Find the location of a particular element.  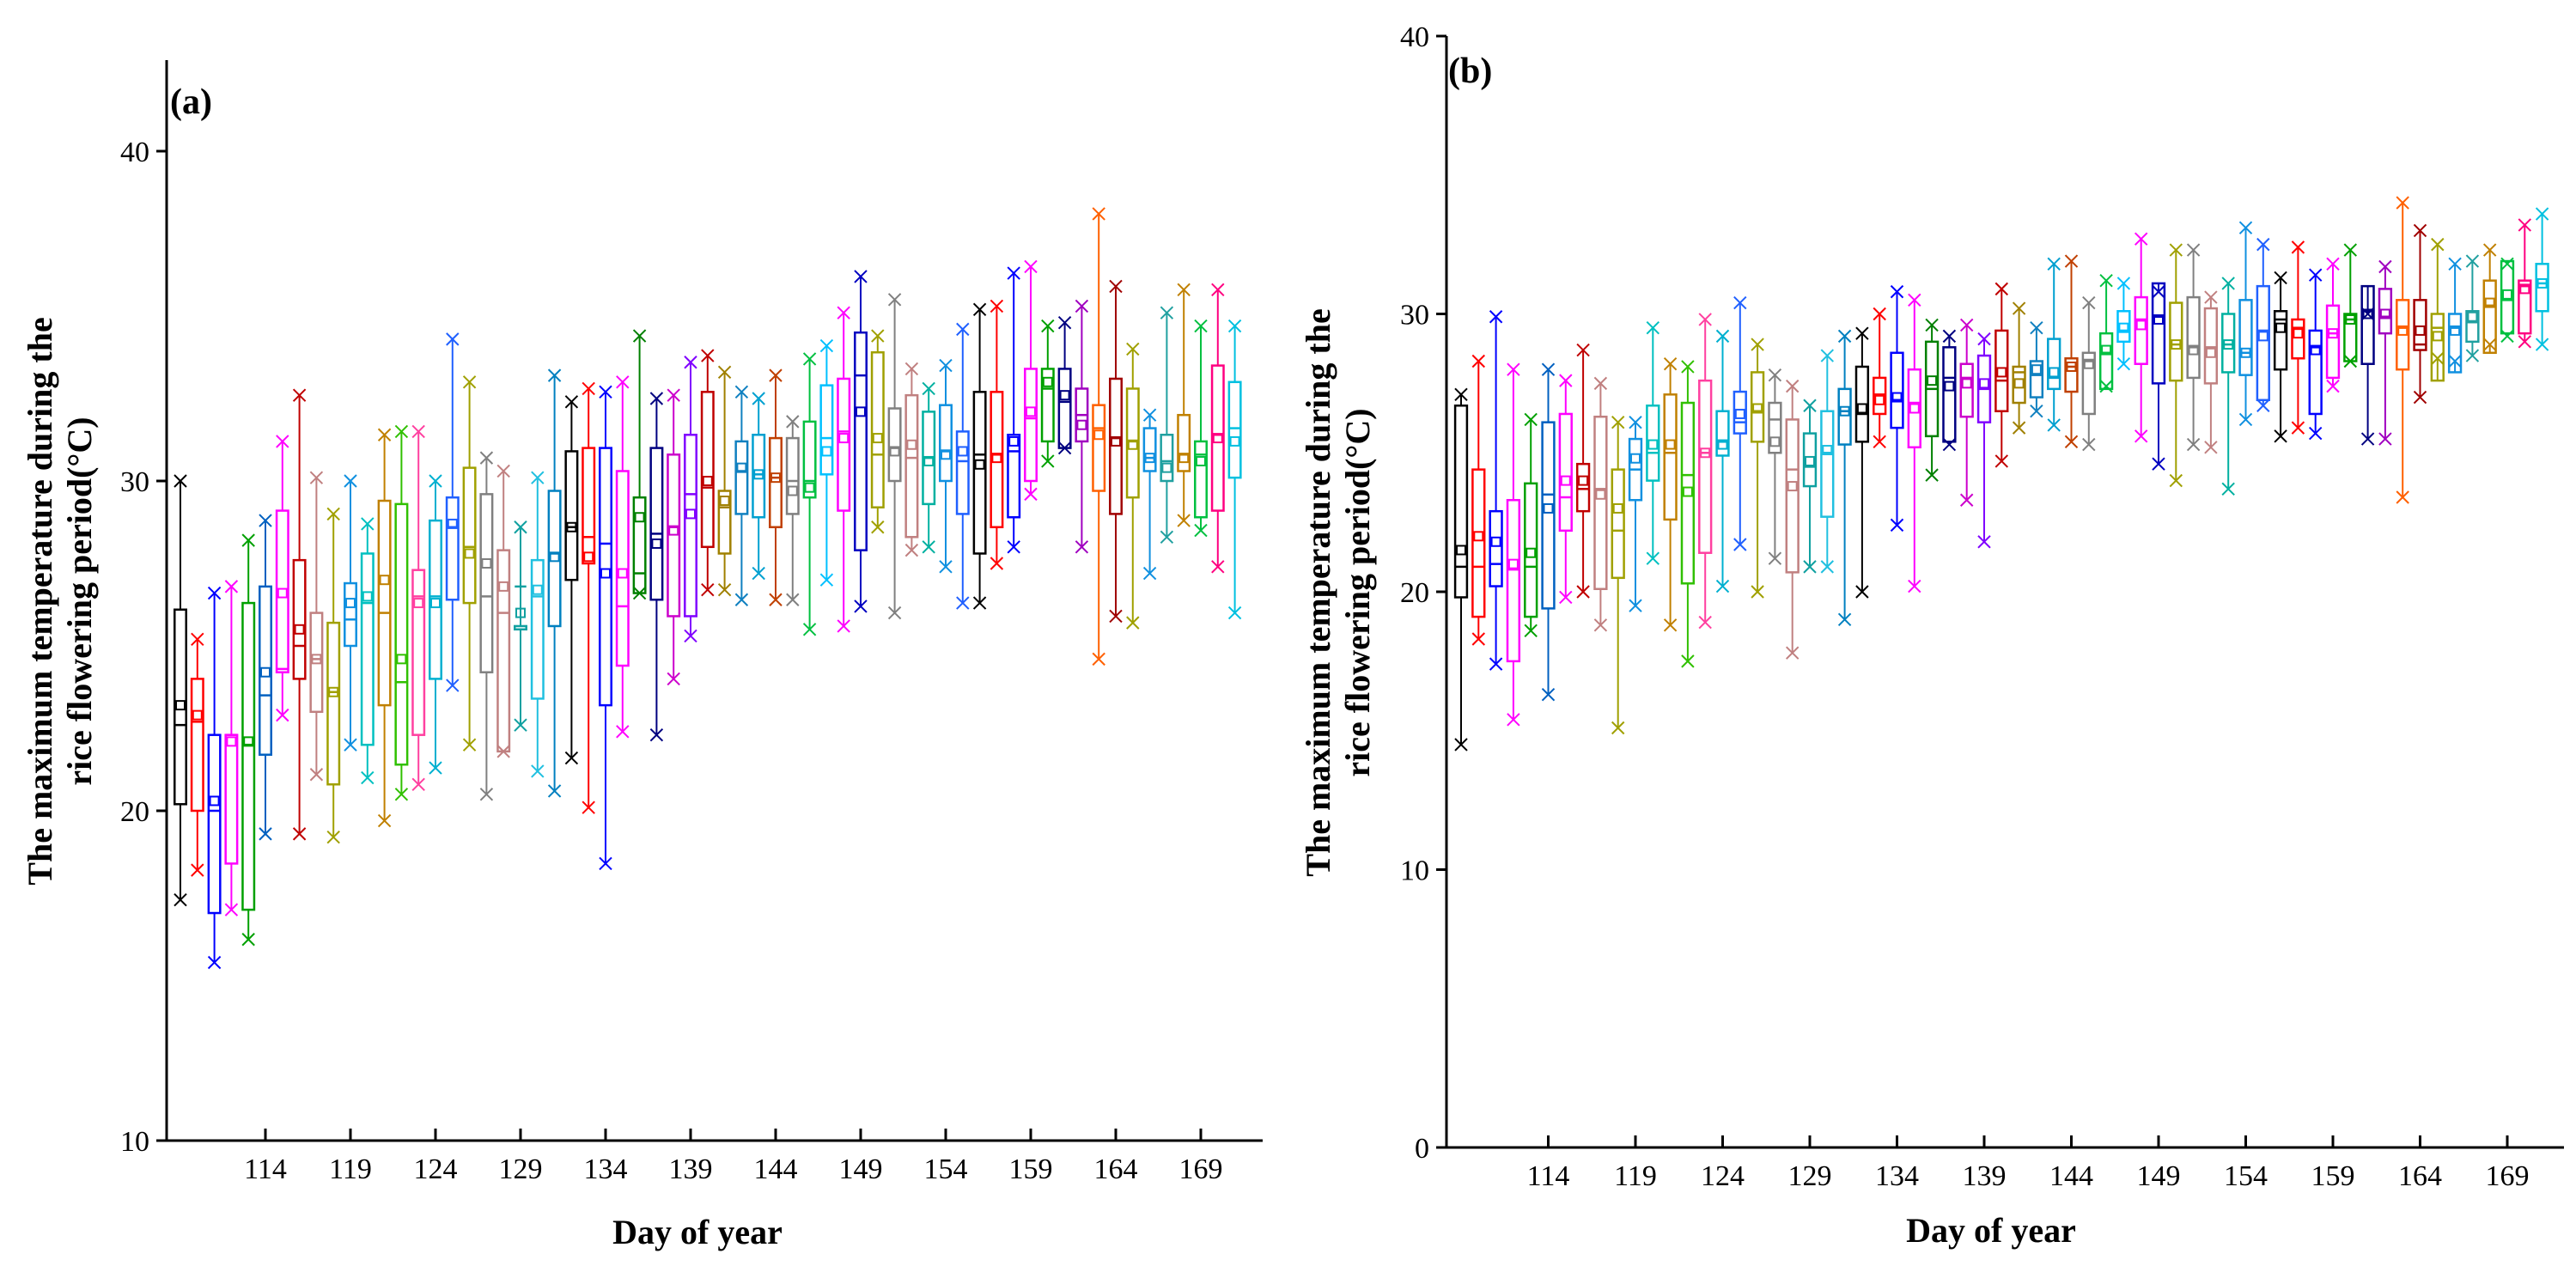

y-tick-label: 0 is located at coordinates (1422, 1149).